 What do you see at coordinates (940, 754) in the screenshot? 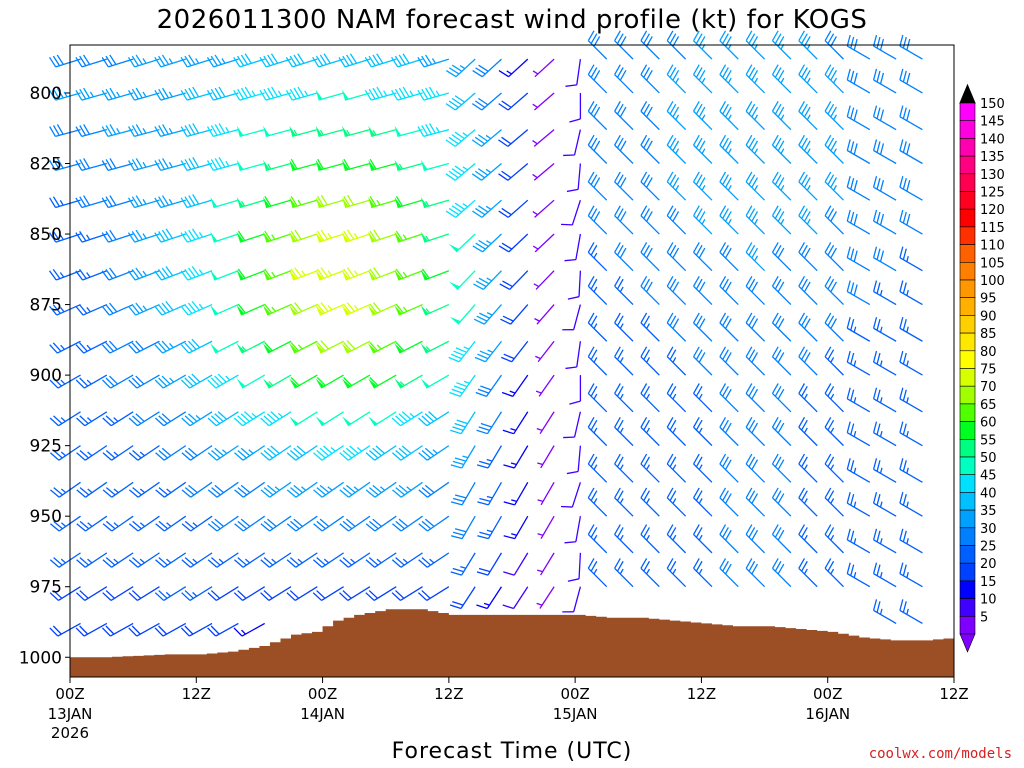
I see `credit-text: coolwx.com/models` at bounding box center [940, 754].